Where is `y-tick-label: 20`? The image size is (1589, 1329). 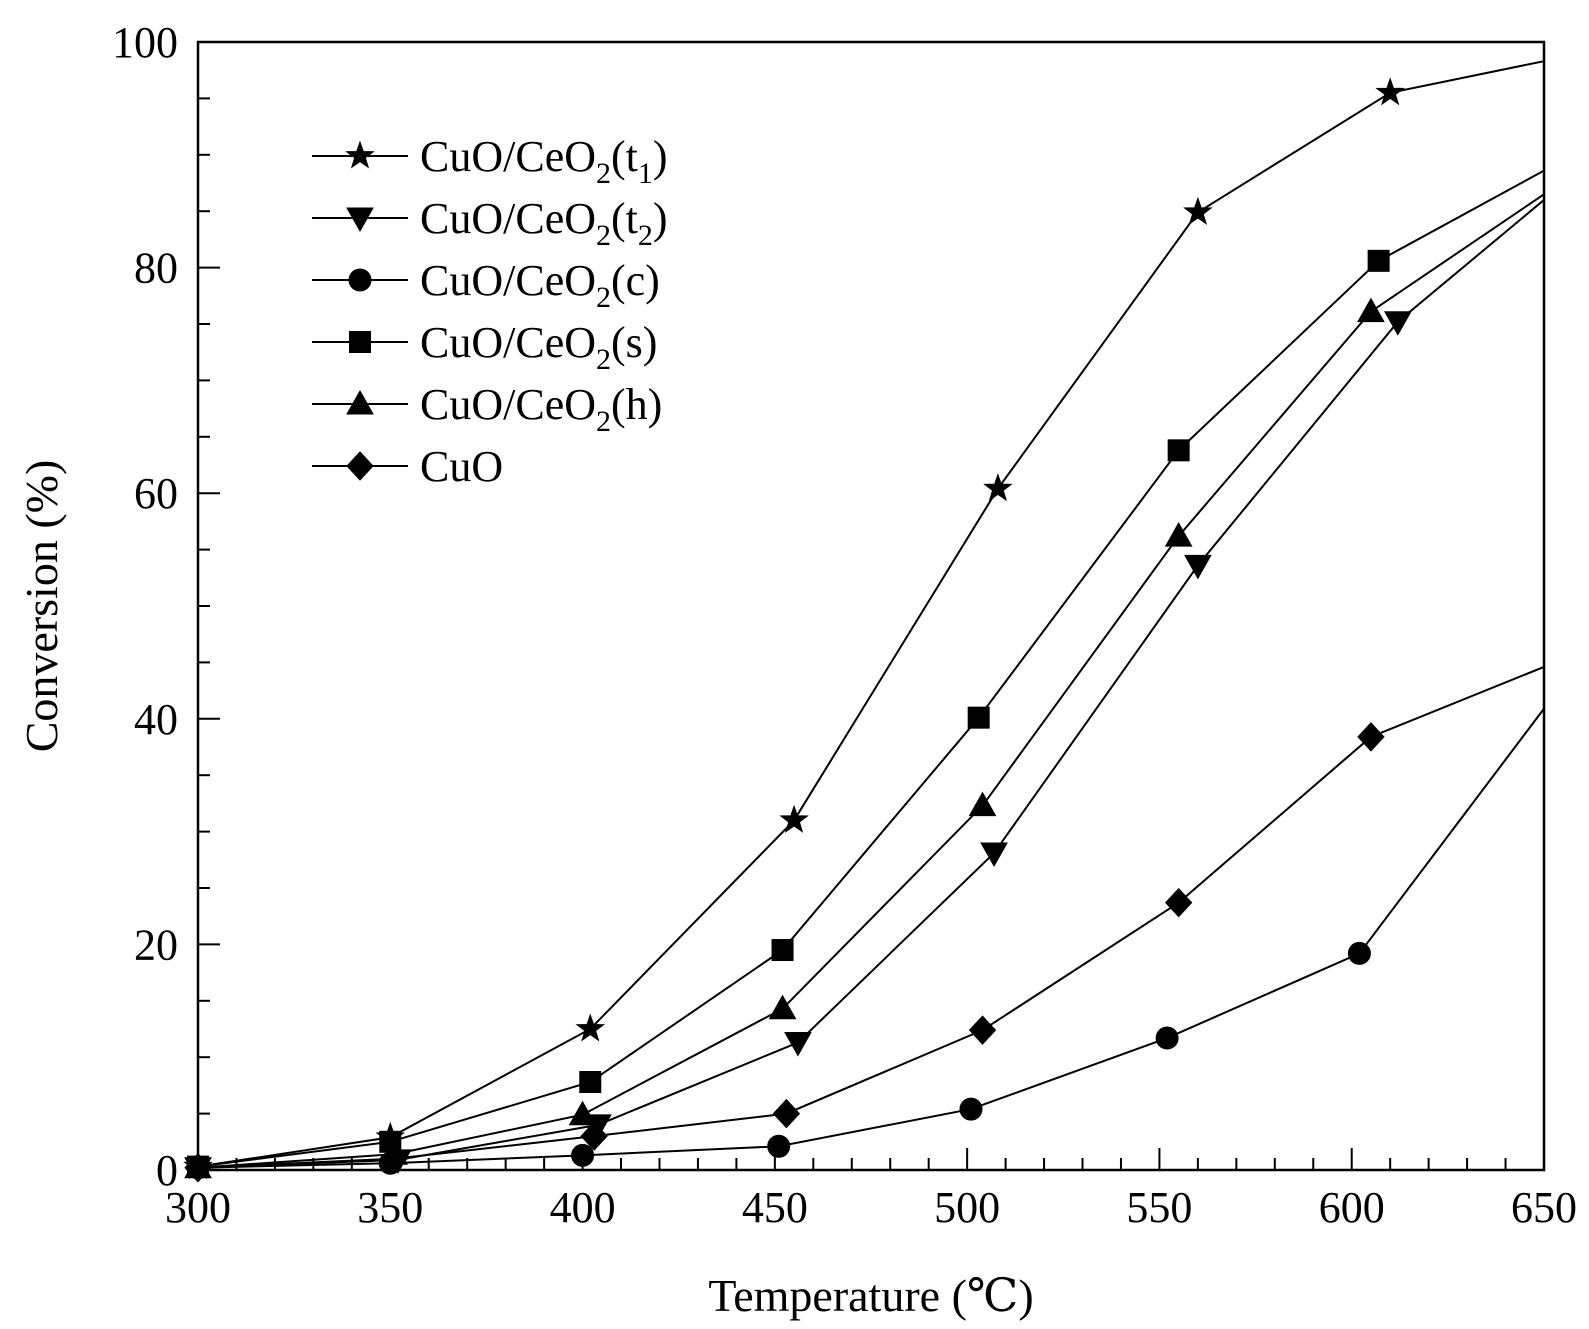
y-tick-label: 20 is located at coordinates (156, 944).